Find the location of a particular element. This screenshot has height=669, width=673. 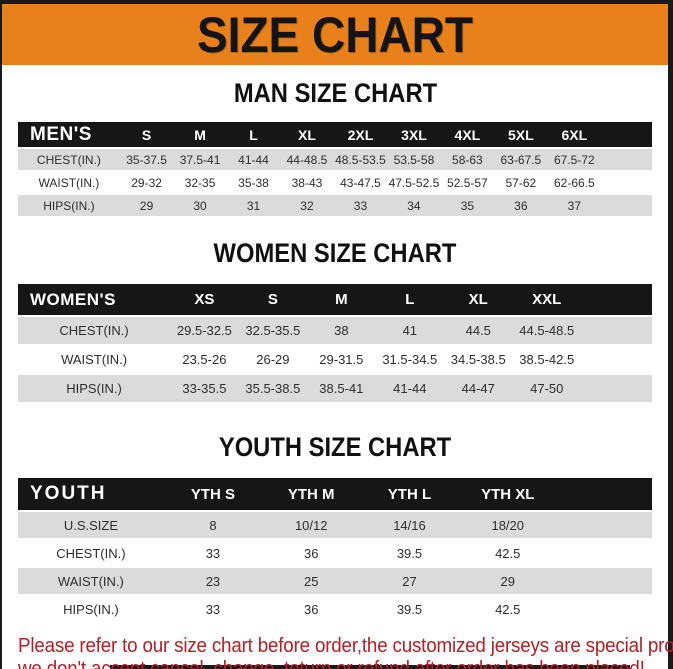

table-cell: 47.5-52.5 is located at coordinates (414, 182).